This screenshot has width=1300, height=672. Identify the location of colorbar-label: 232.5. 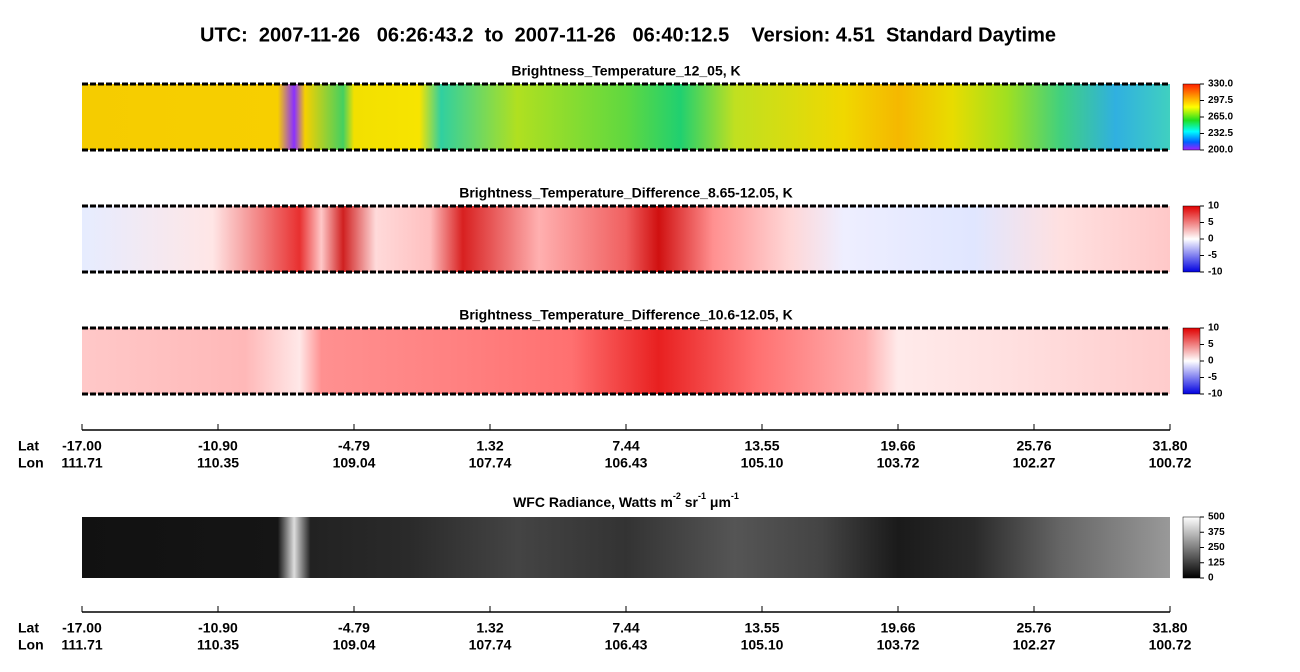
(1220, 133).